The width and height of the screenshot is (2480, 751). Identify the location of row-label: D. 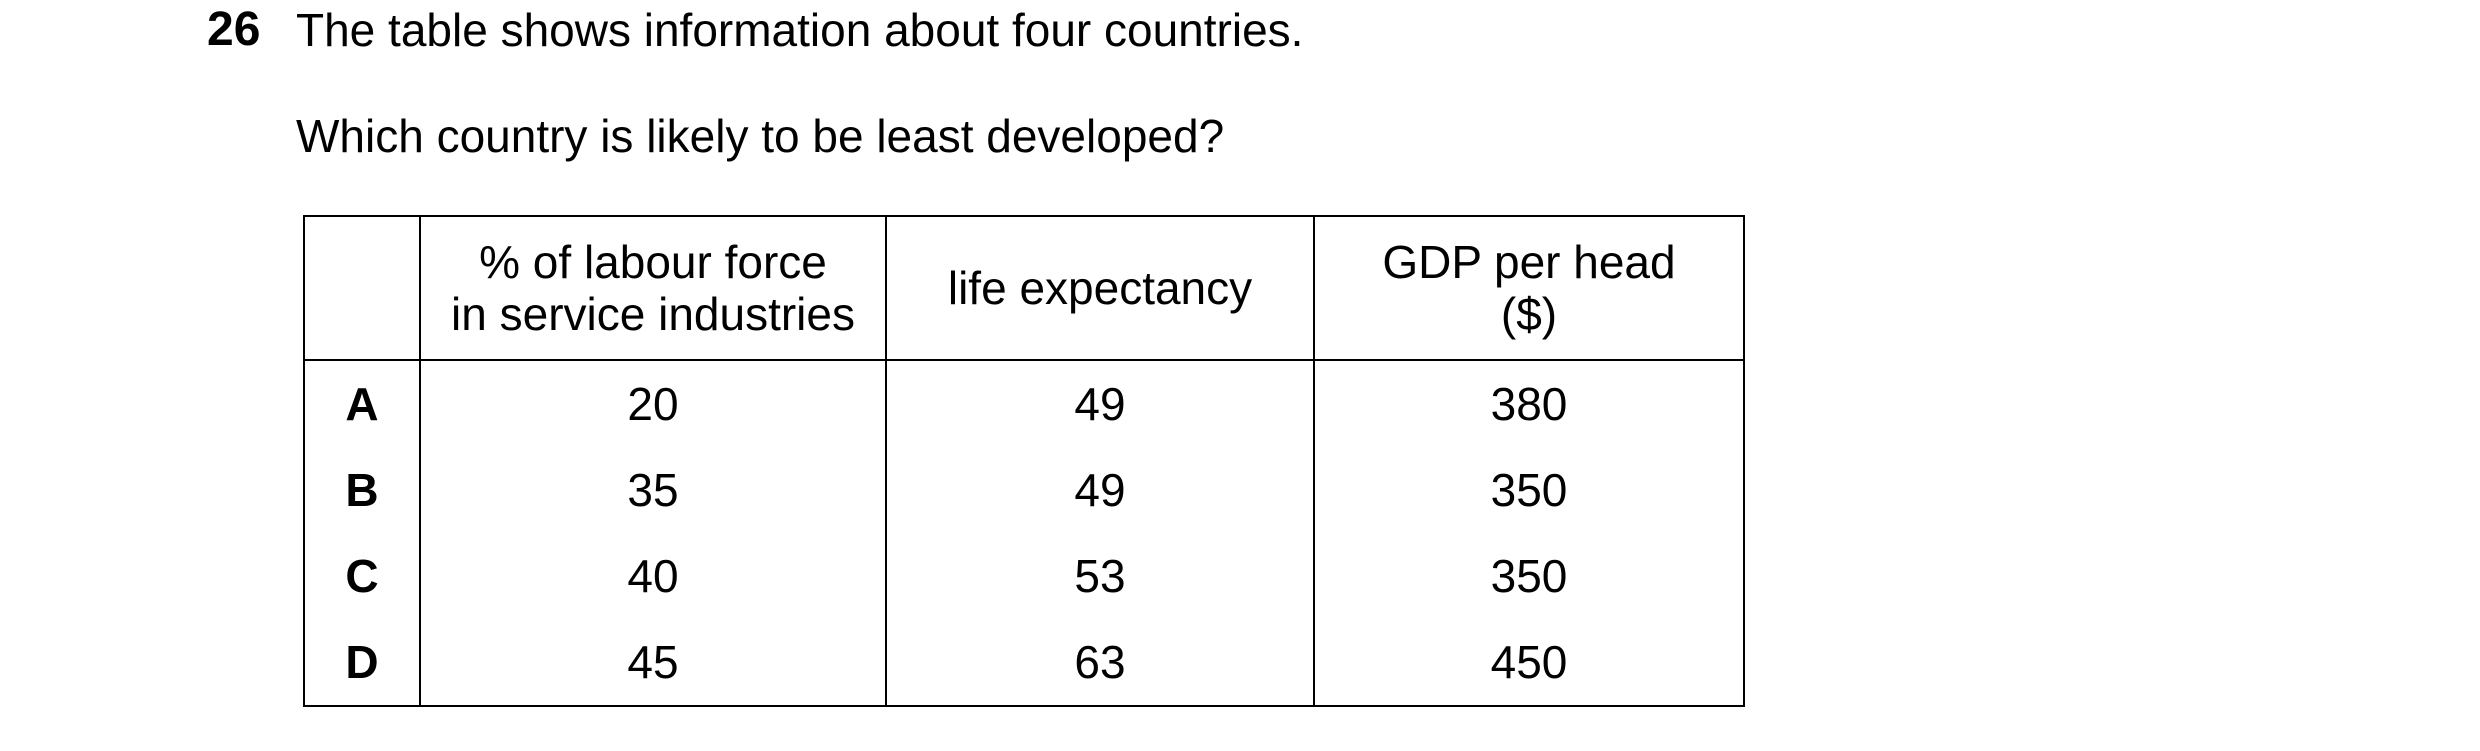
(362, 663).